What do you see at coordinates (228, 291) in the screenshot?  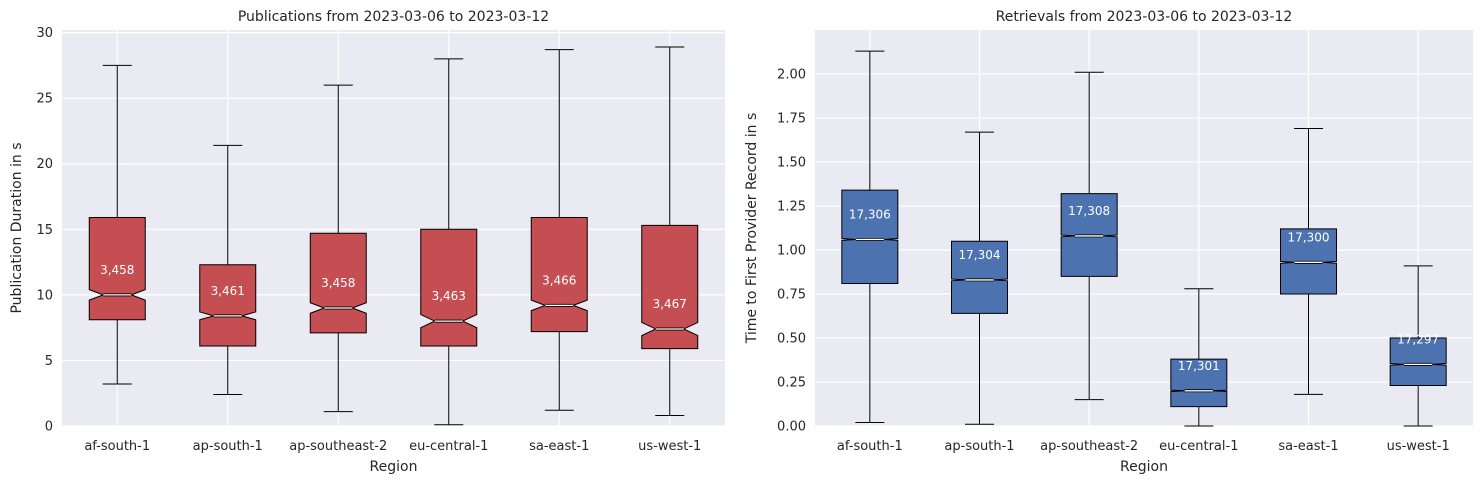 I see `sample-count-label: 3,461` at bounding box center [228, 291].